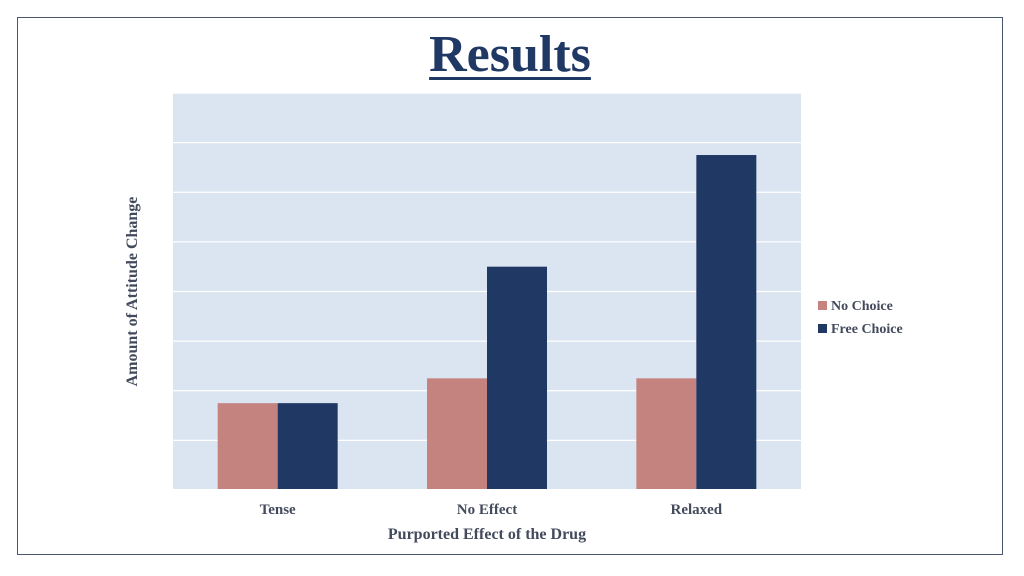 The height and width of the screenshot is (576, 1024). Describe the element at coordinates (278, 510) in the screenshot. I see `x-tick-label: Tense` at that location.